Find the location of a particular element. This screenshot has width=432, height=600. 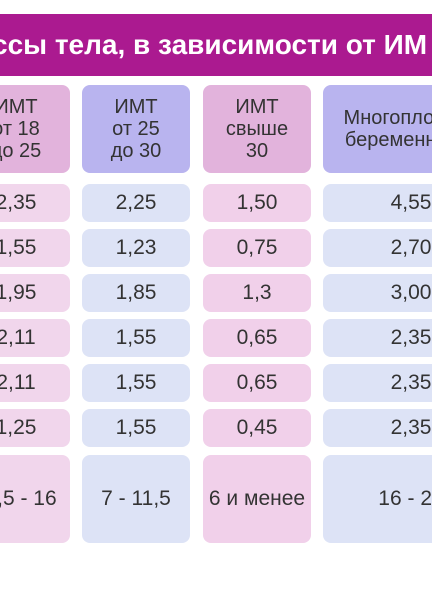

title: ссы тела, в зависимости от ИМ is located at coordinates (214, 44).